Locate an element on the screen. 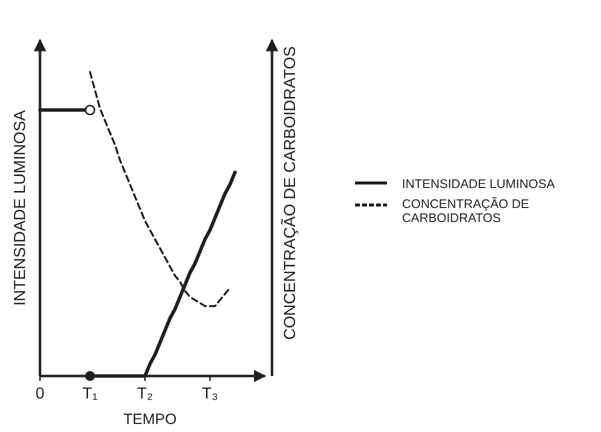 The width and height of the screenshot is (601, 432). legend-label: CONCENTRAÇÃO DE CARBOIDRATOS is located at coordinates (466, 211).